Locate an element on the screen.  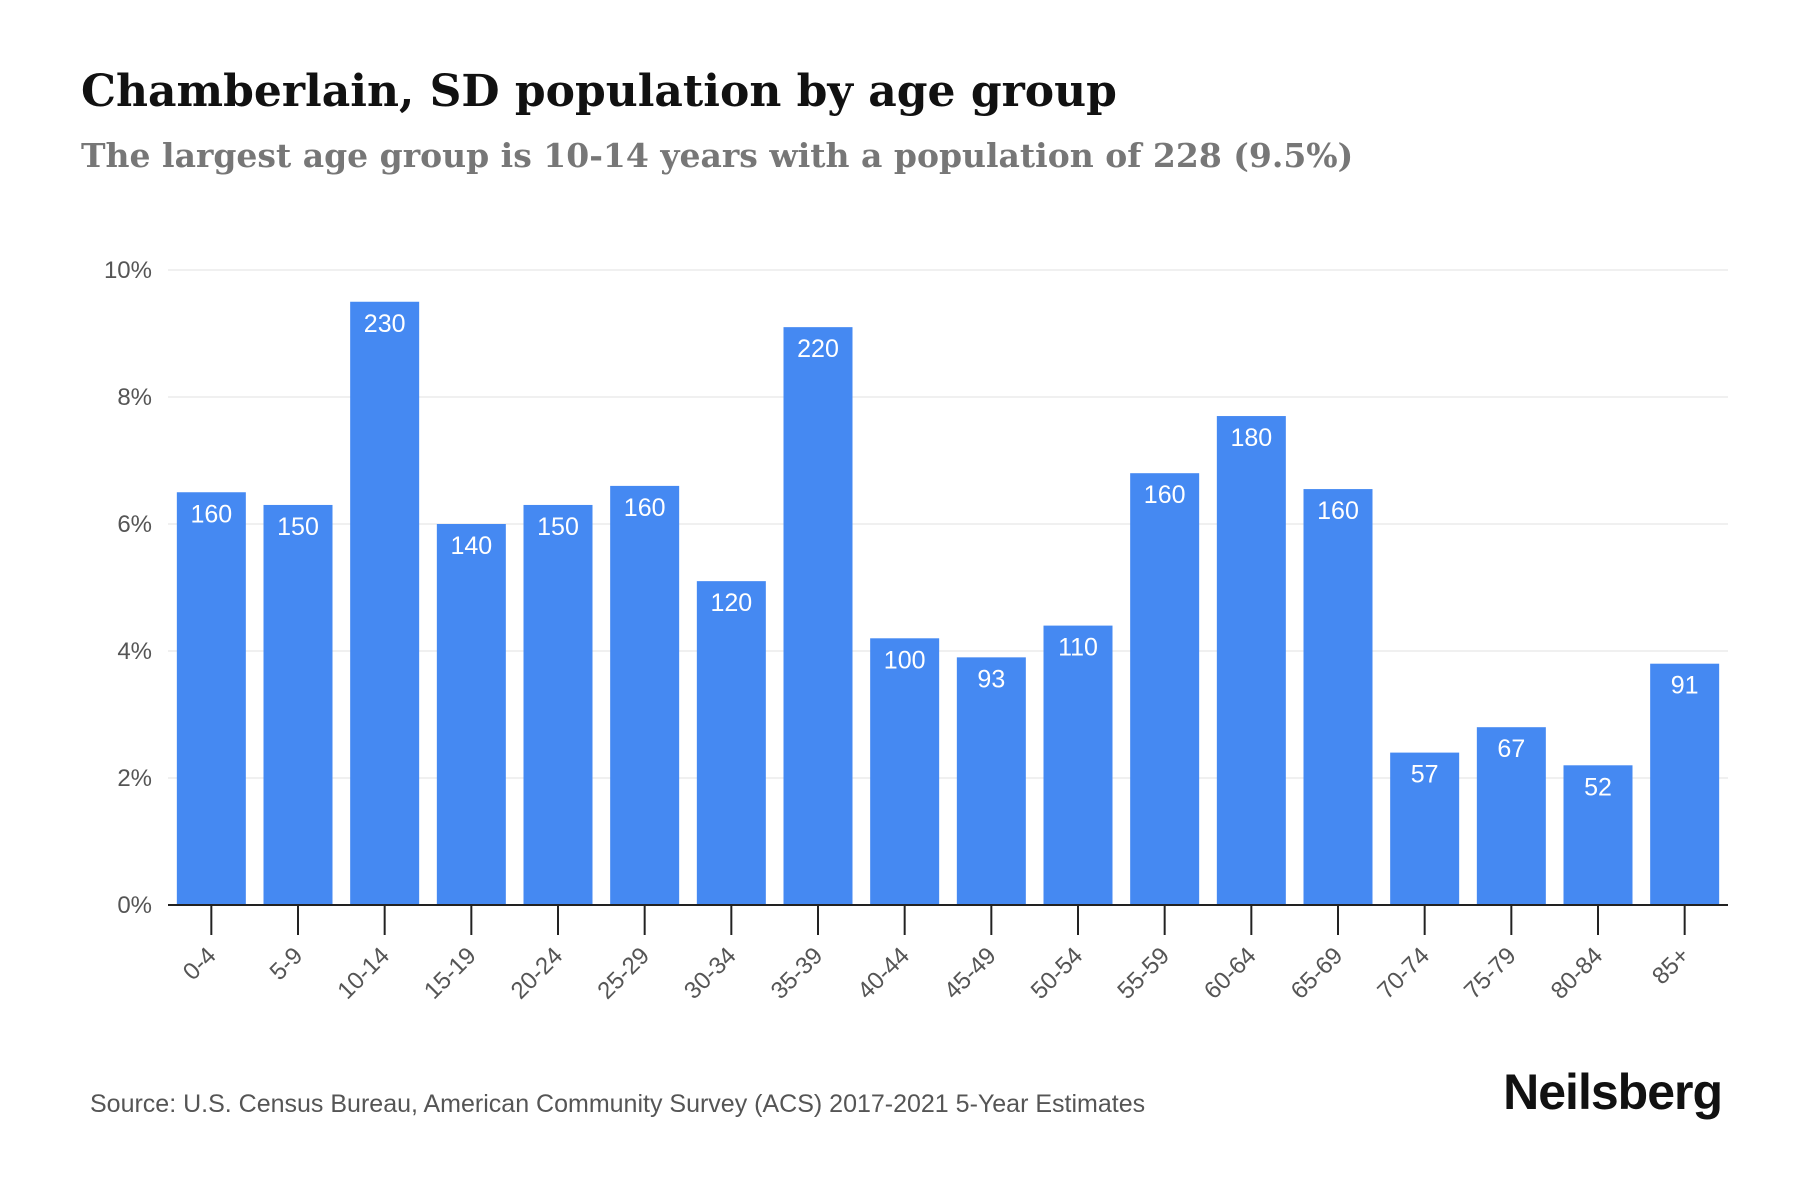
x-tick-label: 50-54 is located at coordinates (1057, 973).